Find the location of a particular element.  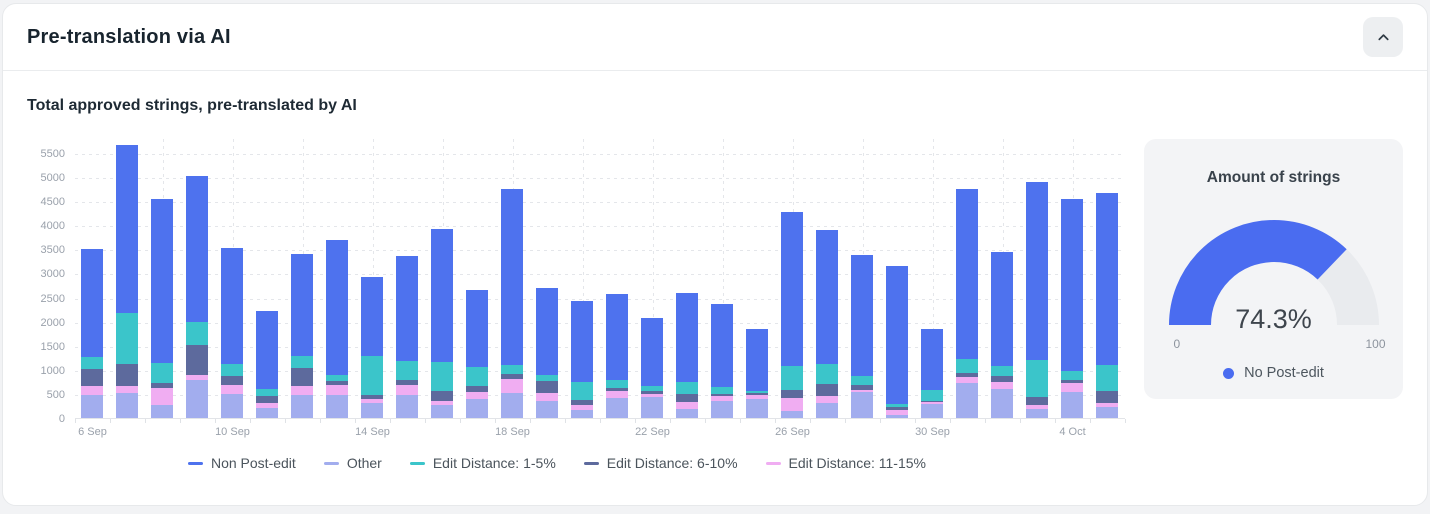

y-tick-label: 5500 is located at coordinates (52, 153).